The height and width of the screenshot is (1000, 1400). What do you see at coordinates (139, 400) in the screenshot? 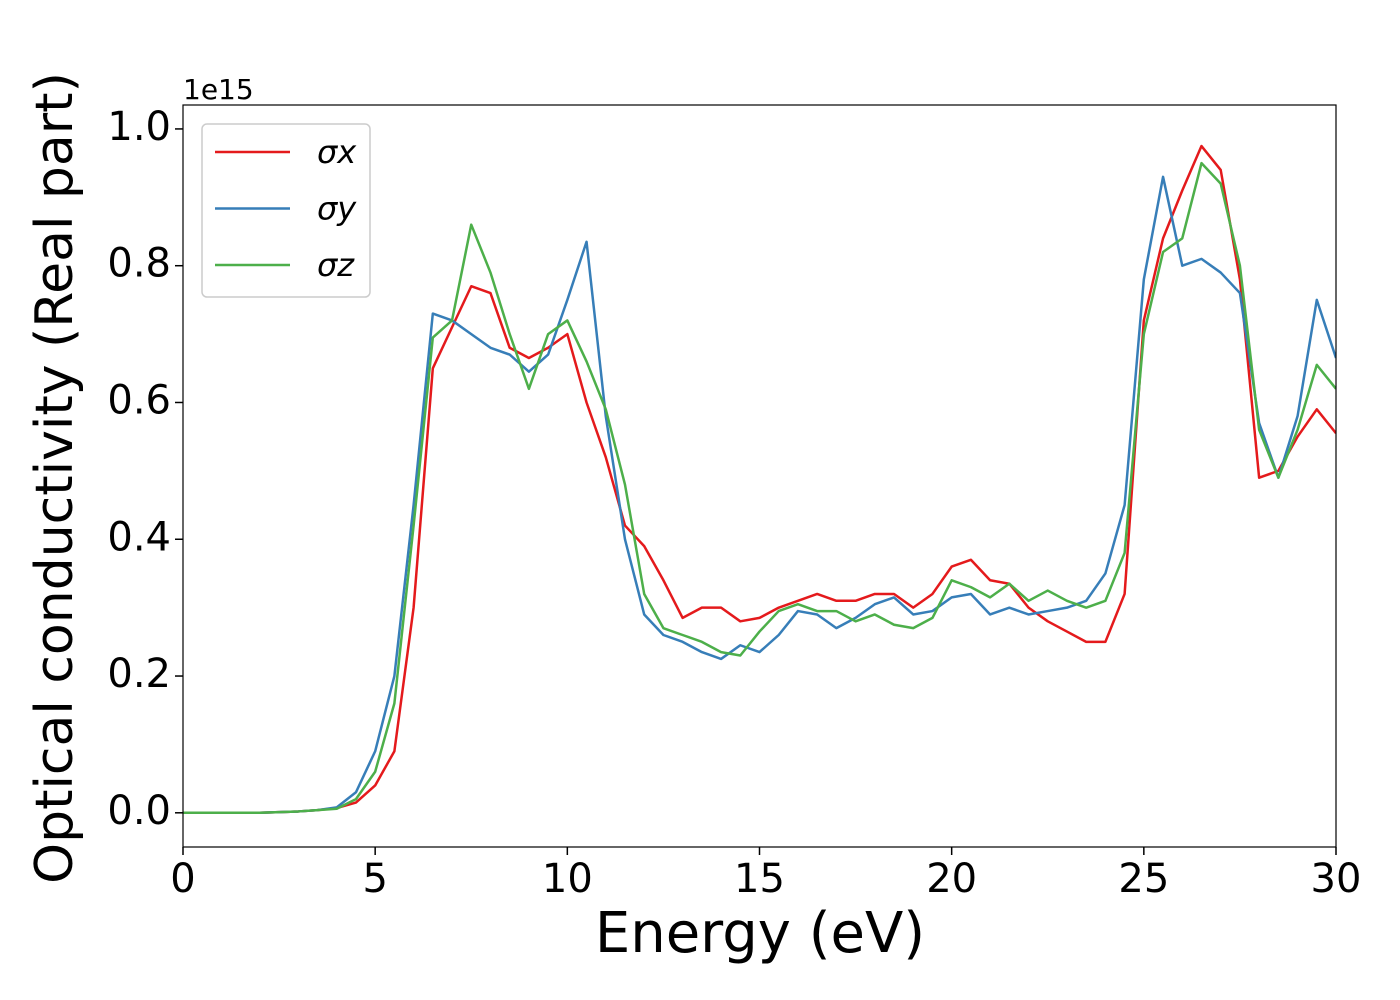
I see `y-tick-label: 0.6` at bounding box center [139, 400].